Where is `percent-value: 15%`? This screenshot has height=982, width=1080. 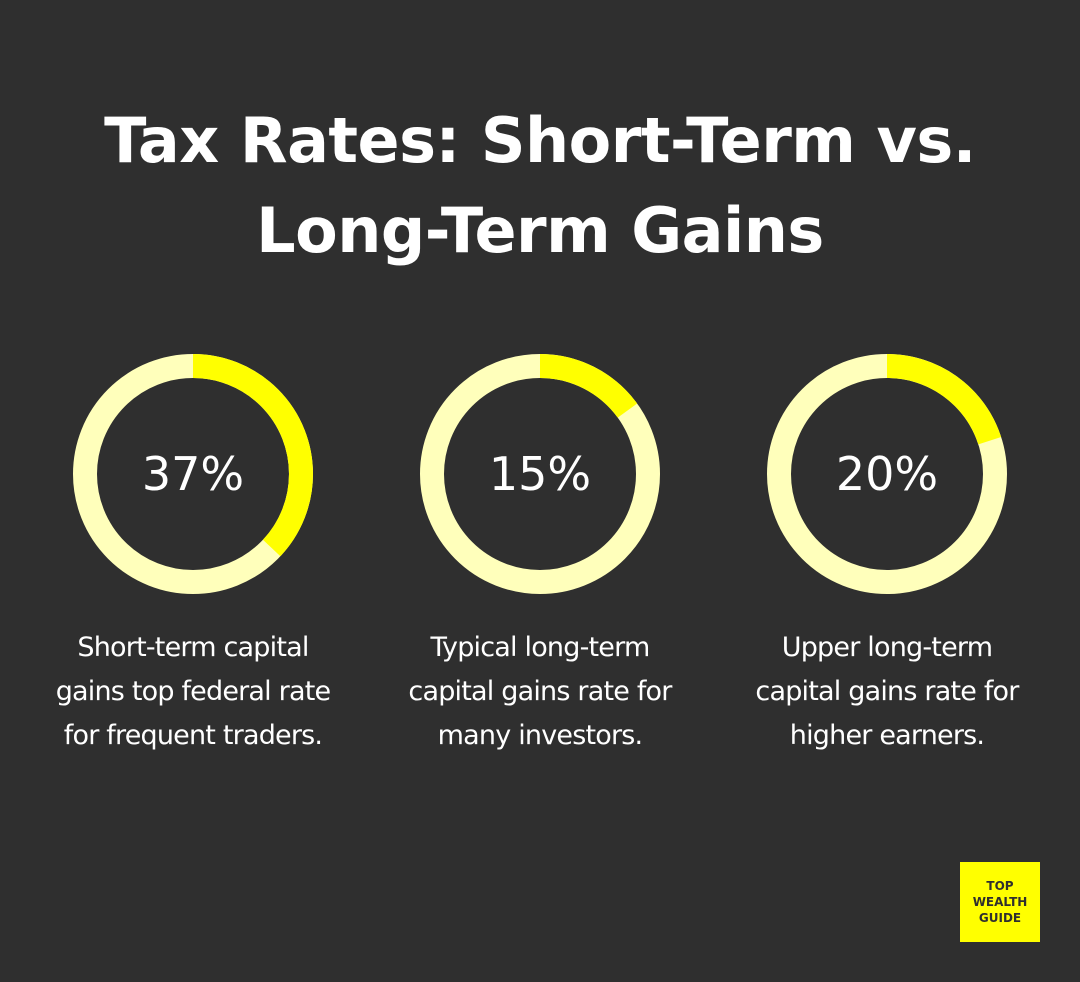
percent-value: 15% is located at coordinates (540, 474).